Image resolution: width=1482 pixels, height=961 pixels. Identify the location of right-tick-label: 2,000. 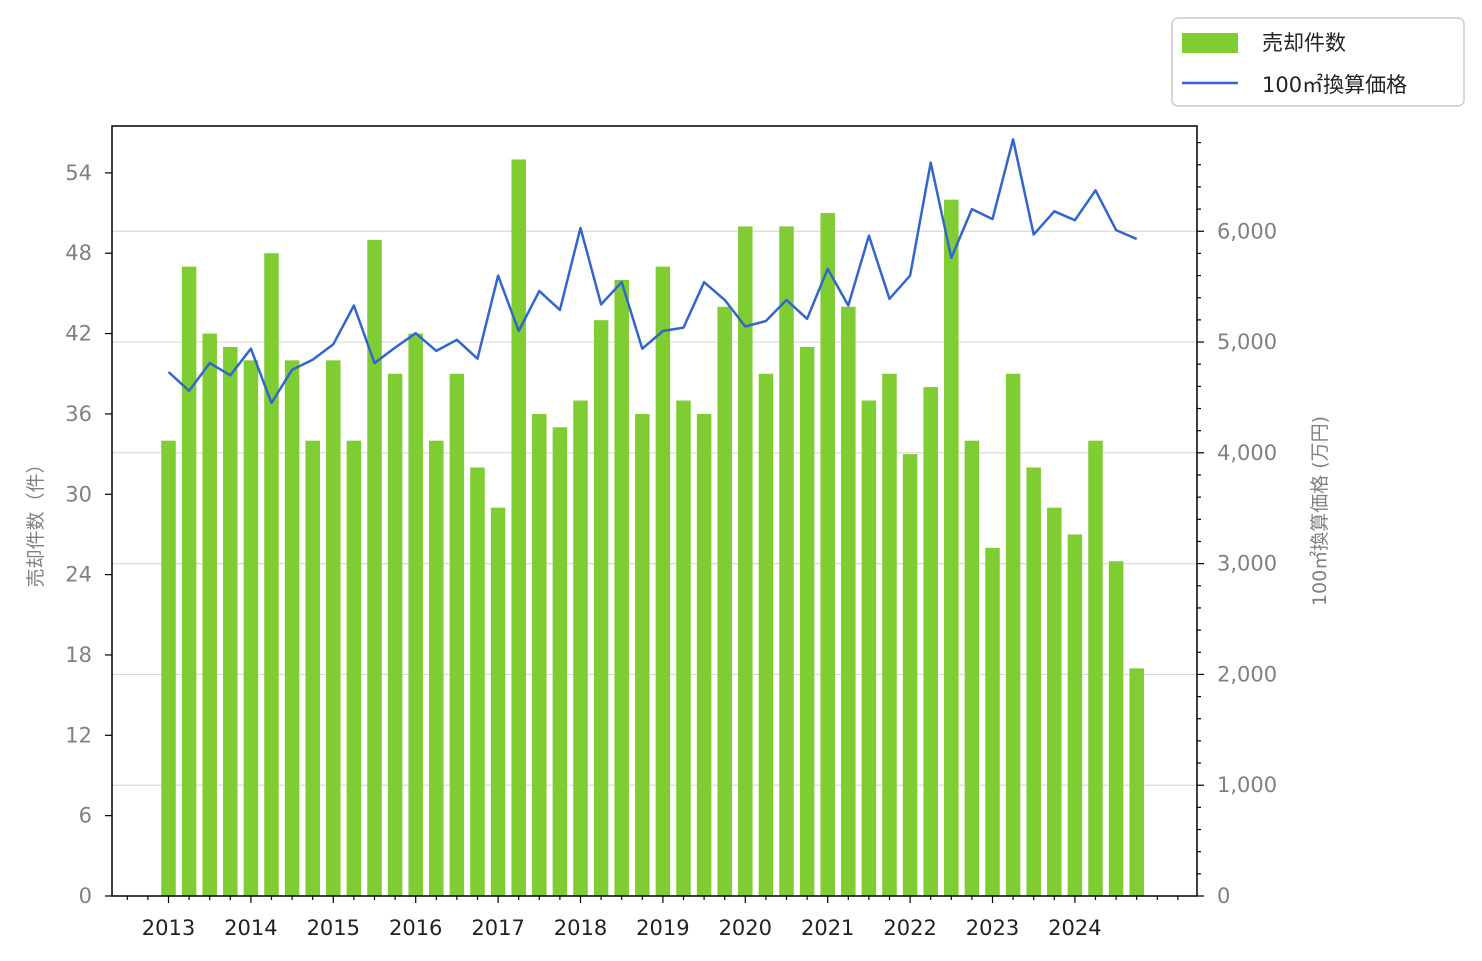
(1247, 674).